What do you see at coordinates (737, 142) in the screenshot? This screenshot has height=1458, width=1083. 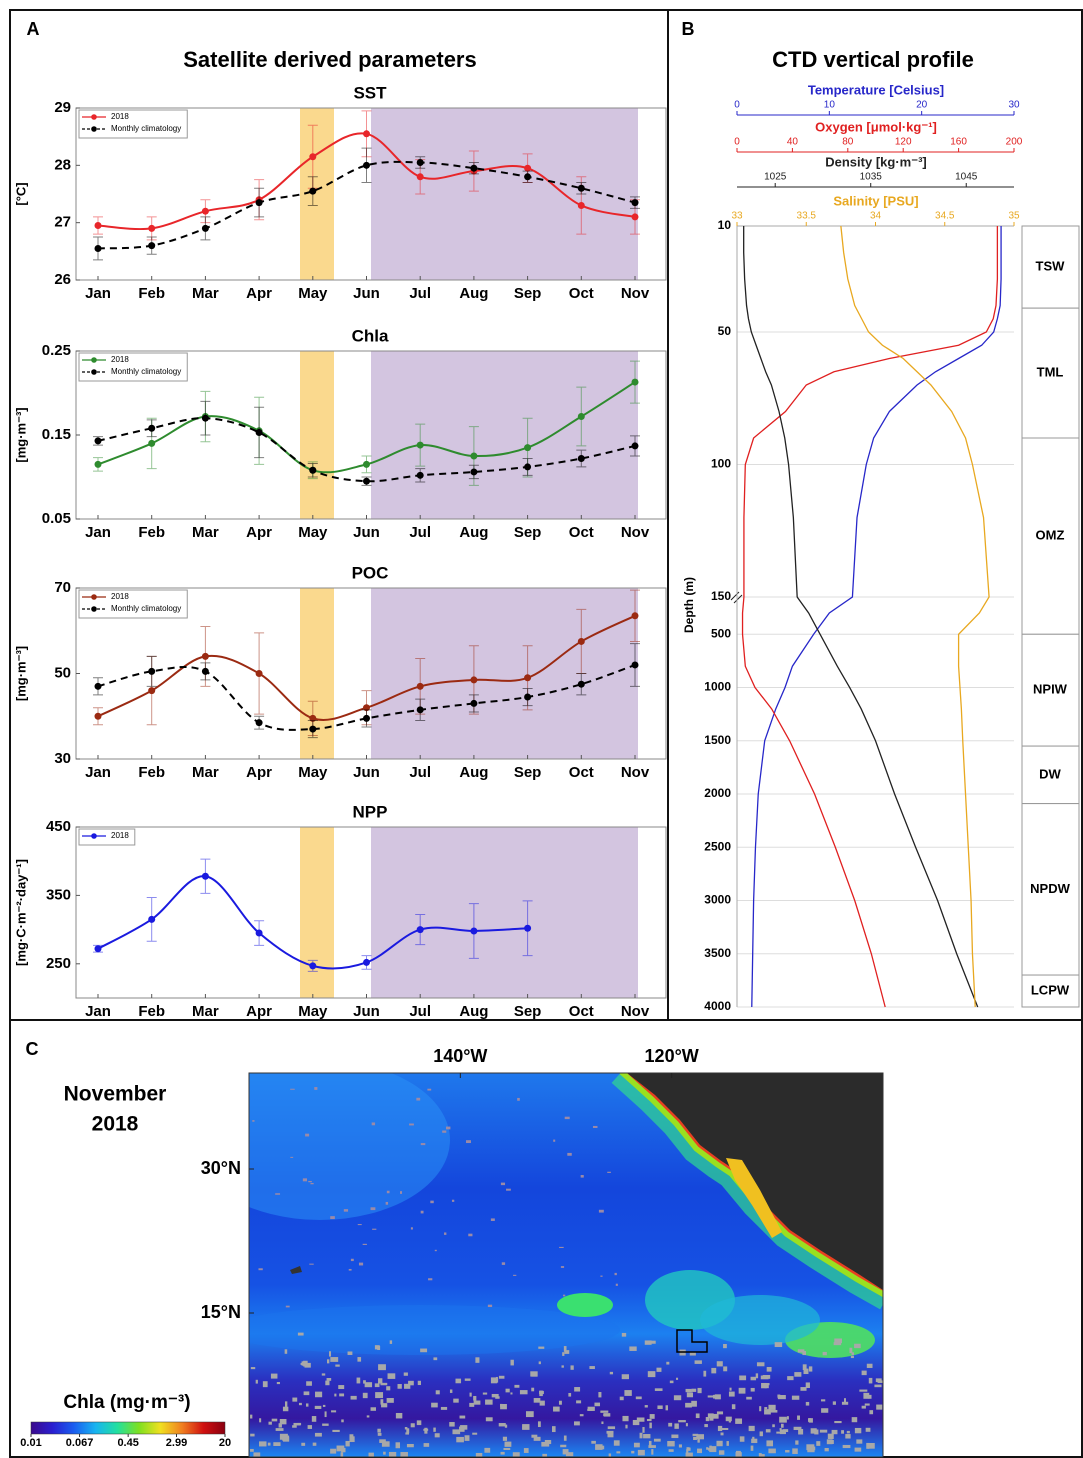 I see `top-tick-label: 0` at bounding box center [737, 142].